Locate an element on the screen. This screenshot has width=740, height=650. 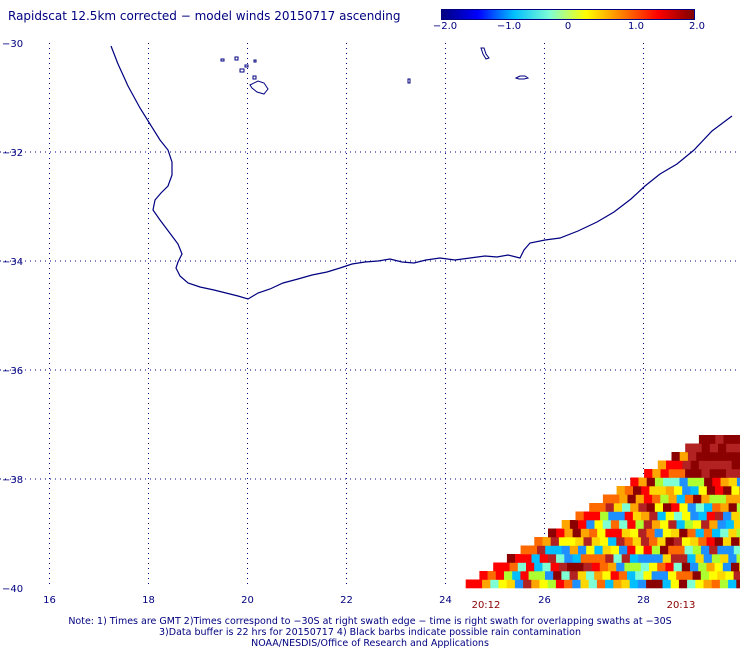
lon-tick-label: 20 is located at coordinates (247, 600).